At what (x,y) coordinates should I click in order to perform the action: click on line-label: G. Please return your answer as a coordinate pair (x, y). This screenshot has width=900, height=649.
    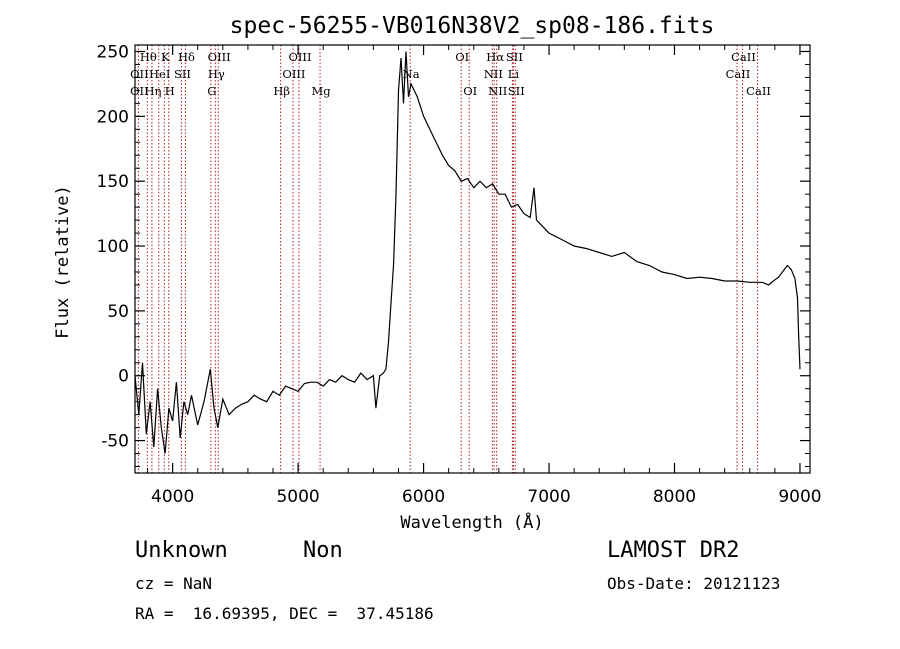
    Looking at the image, I should click on (211, 91).